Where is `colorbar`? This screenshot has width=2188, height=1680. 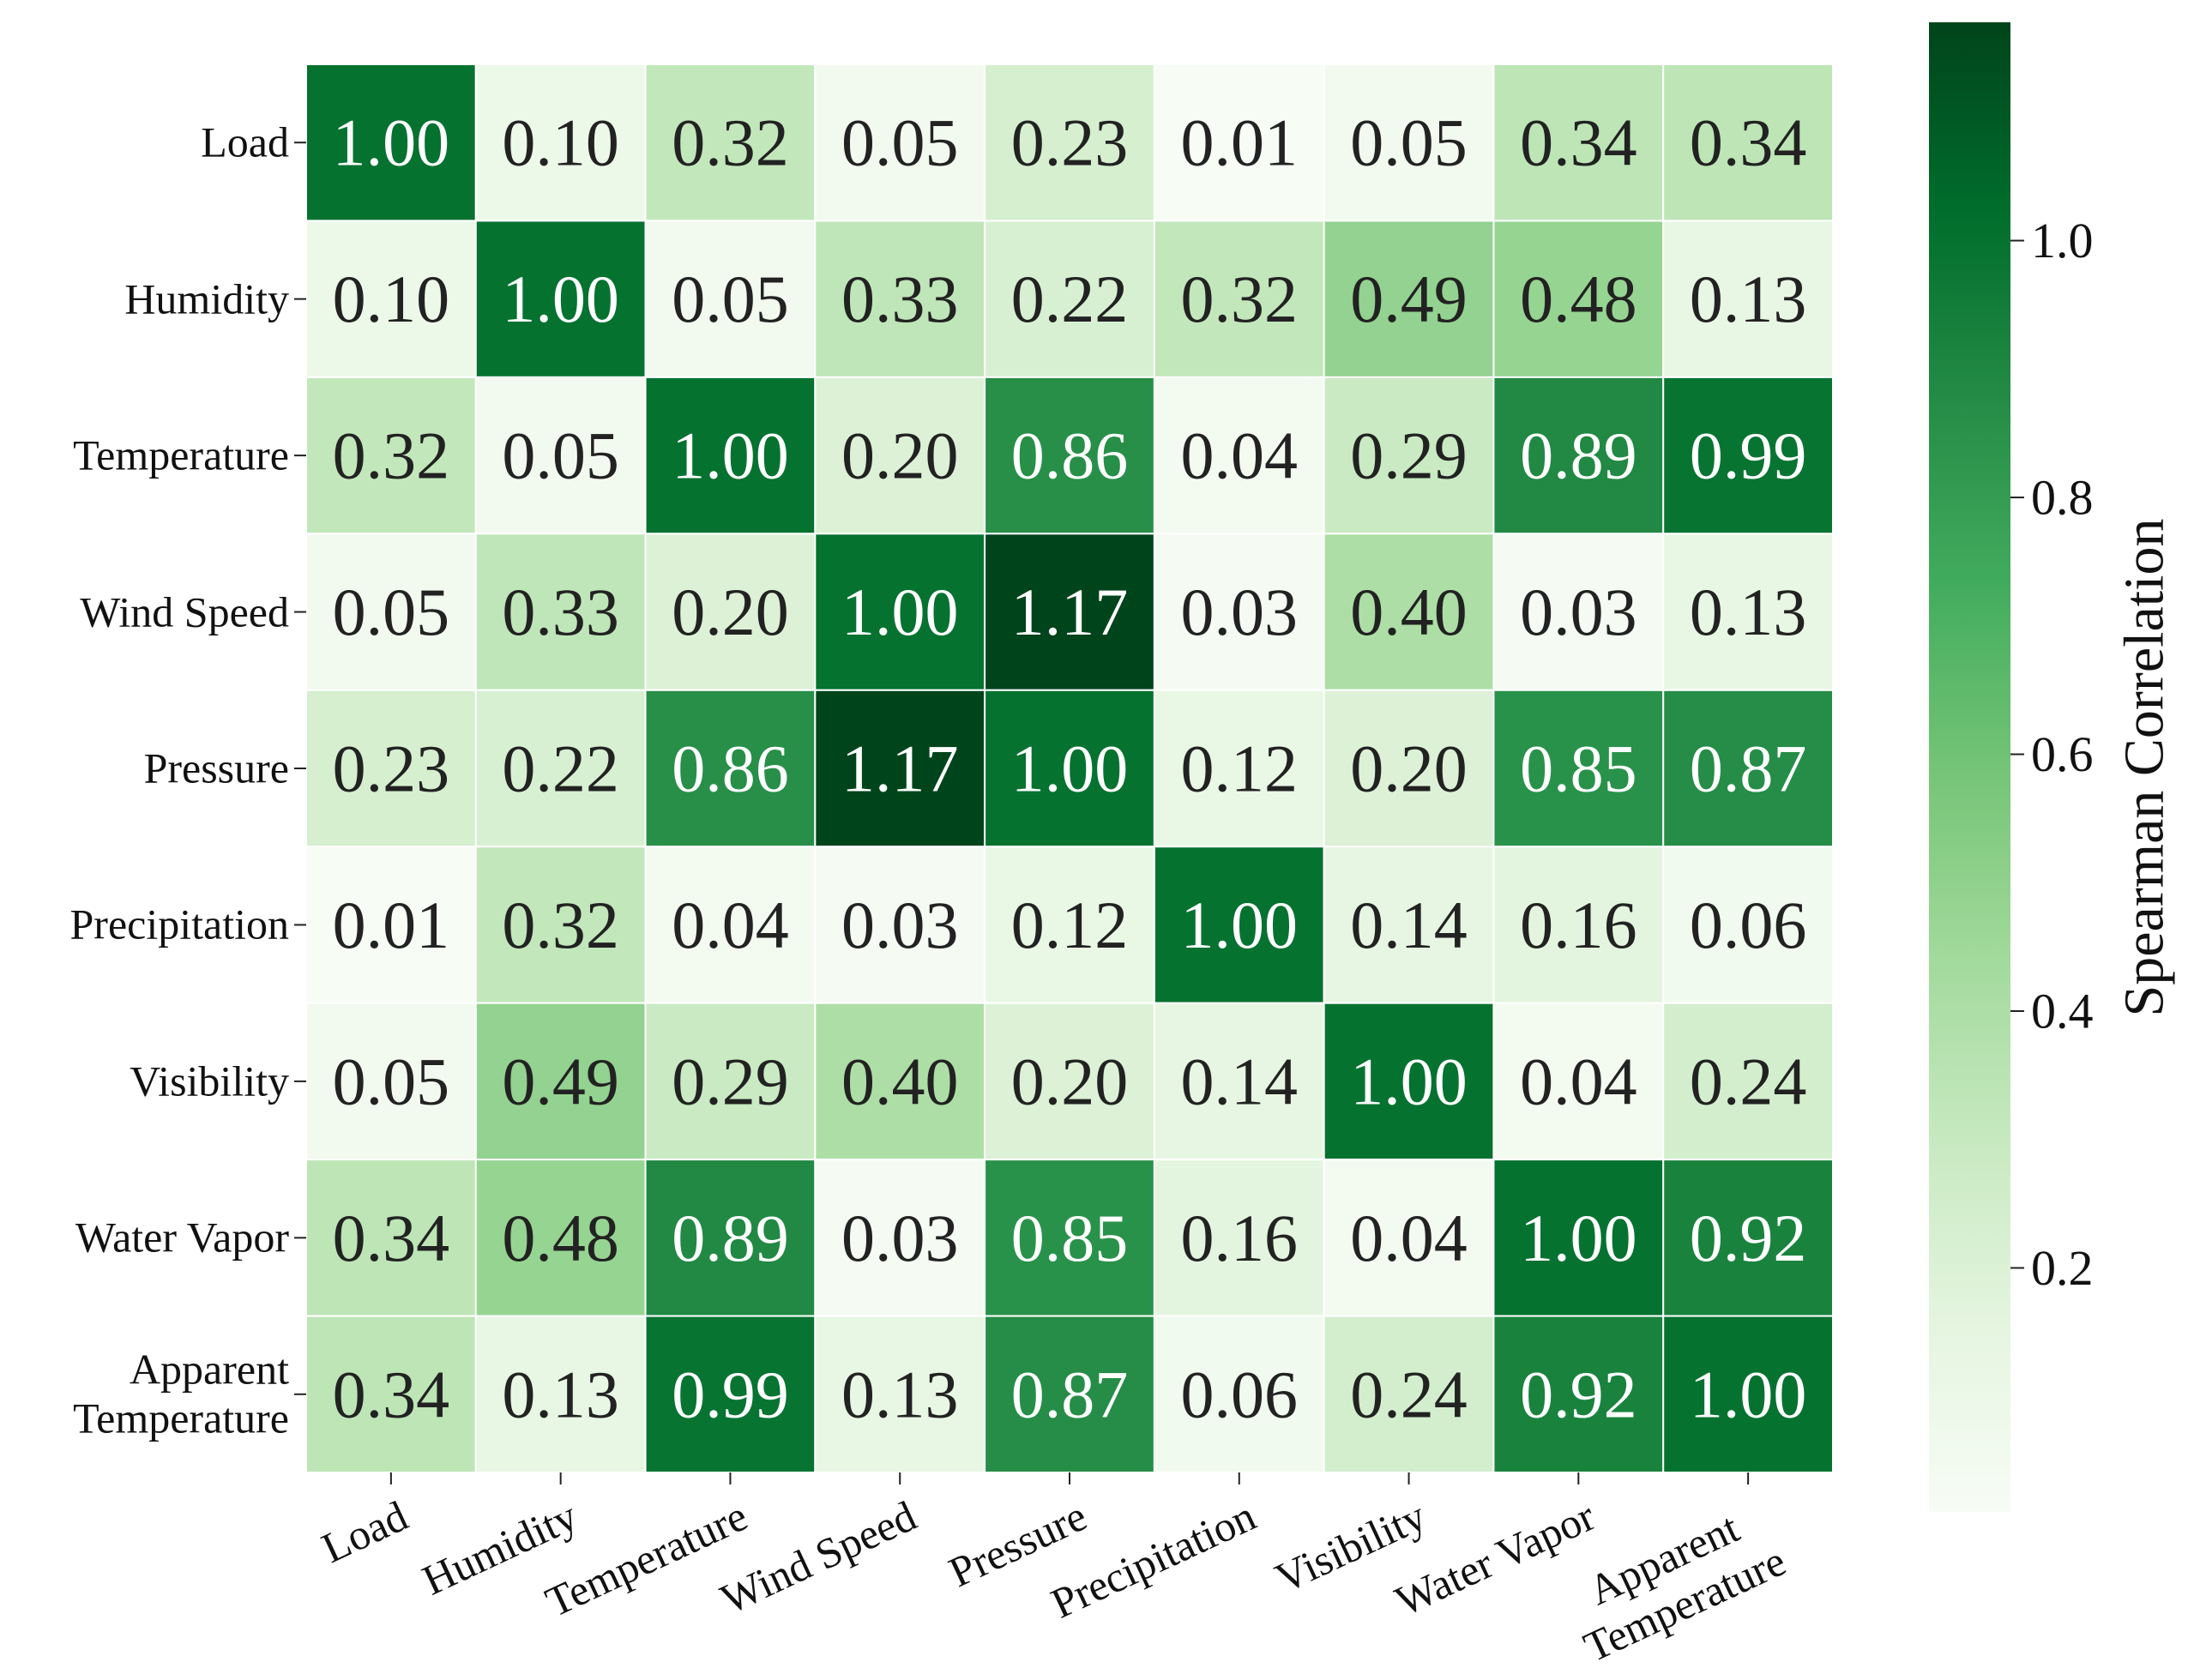 colorbar is located at coordinates (1969, 767).